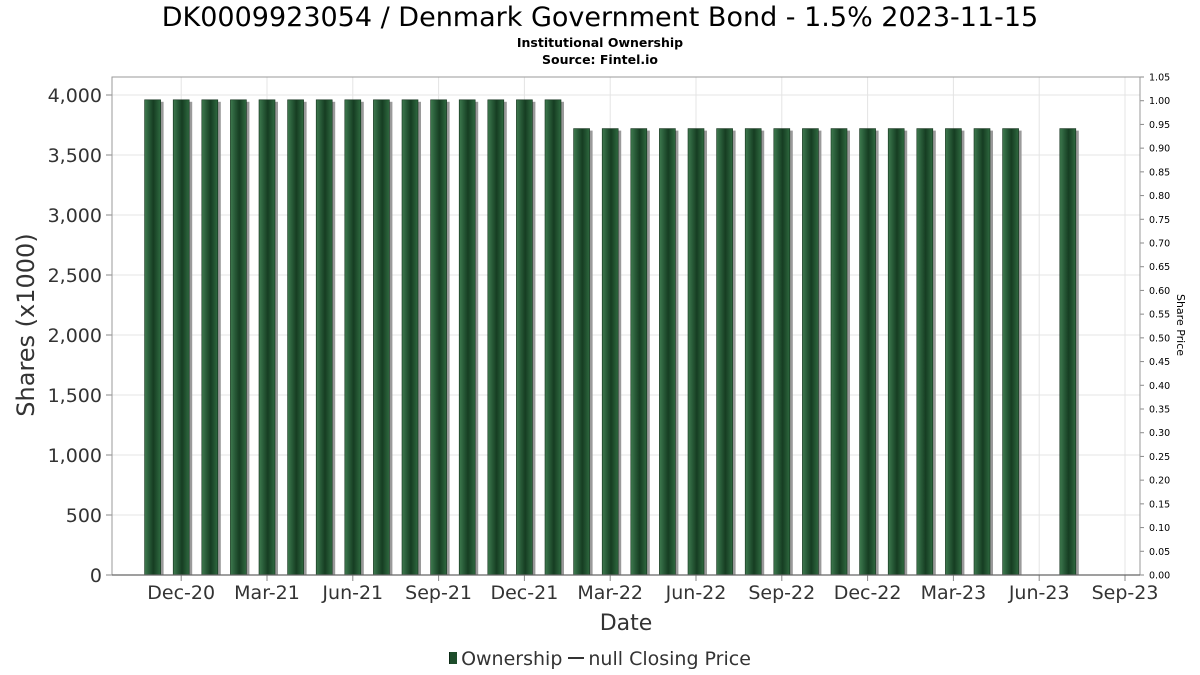 This screenshot has height=675, width=1200. What do you see at coordinates (868, 593) in the screenshot?
I see `x-tick-label: Dec-22` at bounding box center [868, 593].